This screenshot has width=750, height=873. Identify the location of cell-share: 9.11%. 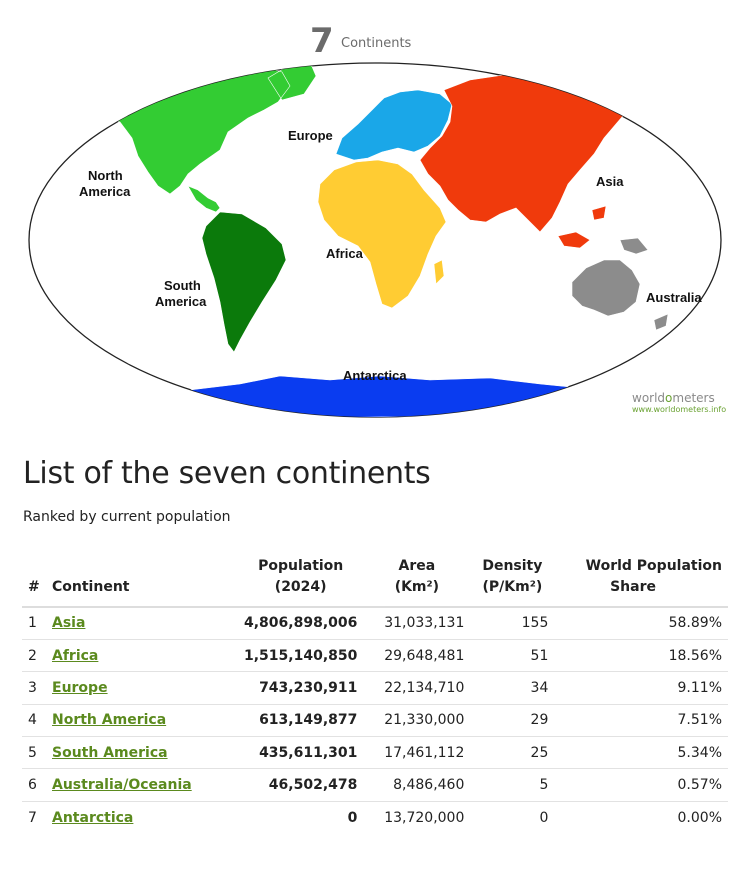
(641, 688).